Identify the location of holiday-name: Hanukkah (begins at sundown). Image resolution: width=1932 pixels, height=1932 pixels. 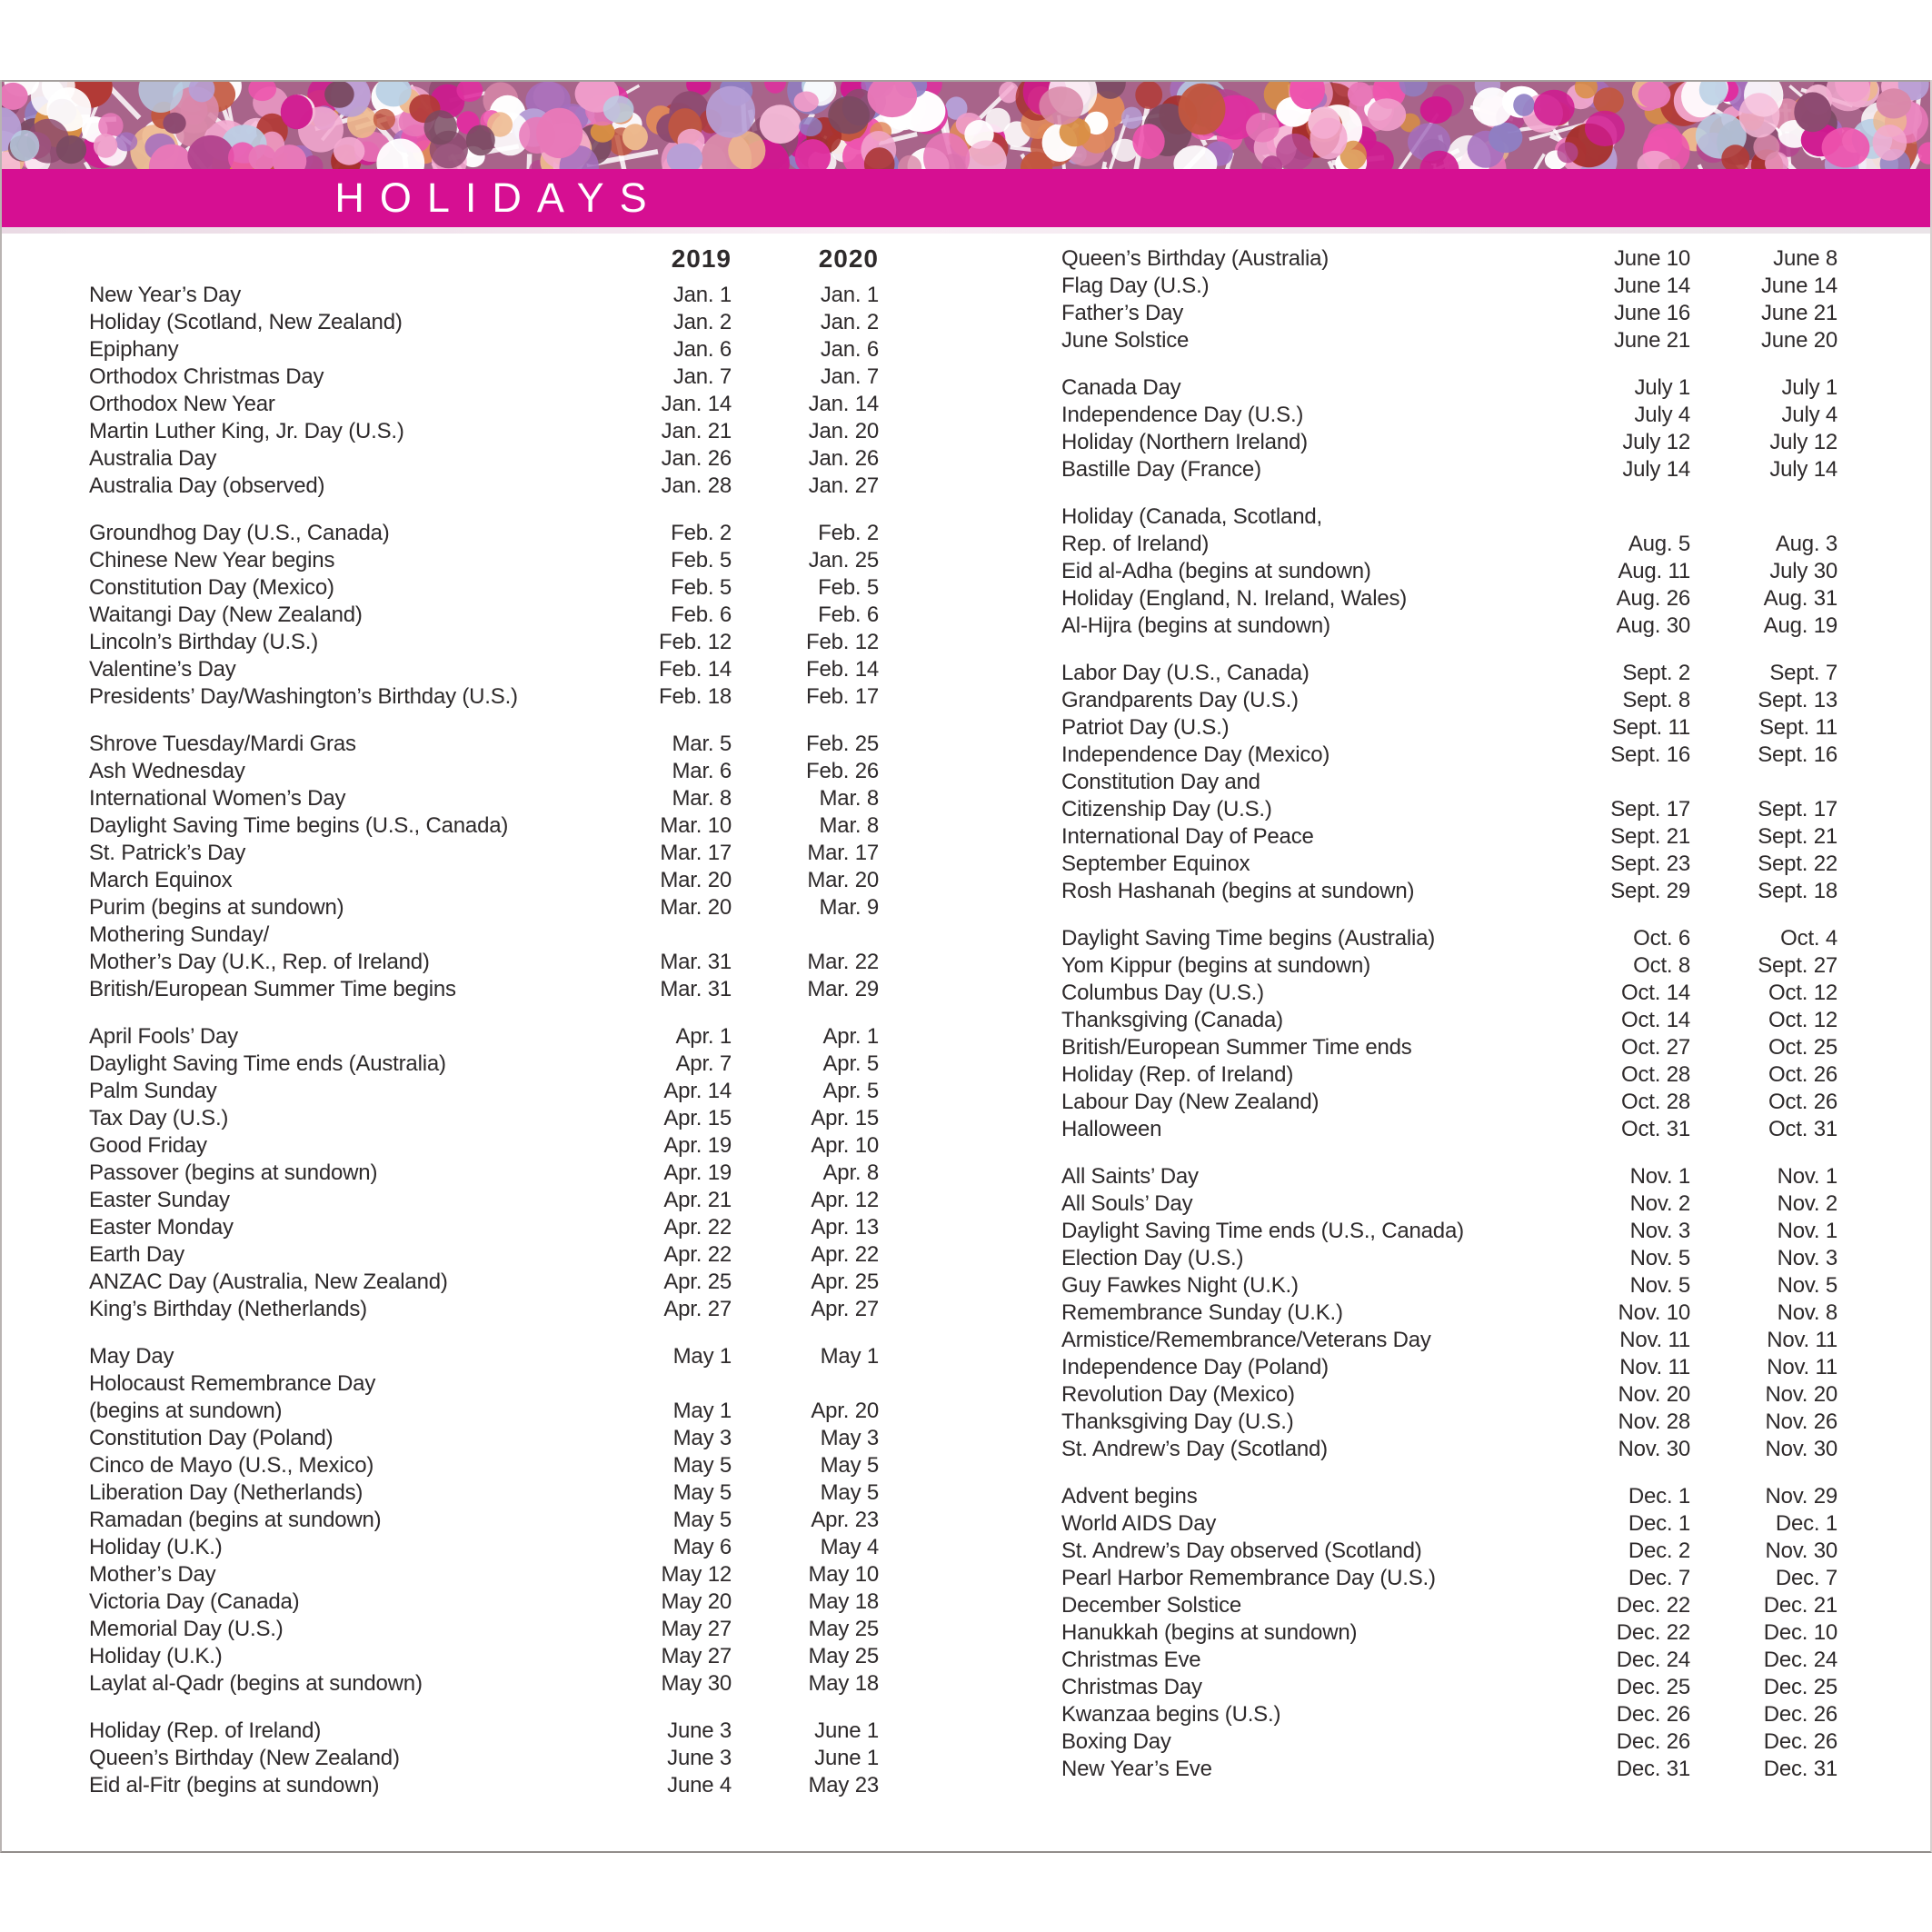
(1210, 1632).